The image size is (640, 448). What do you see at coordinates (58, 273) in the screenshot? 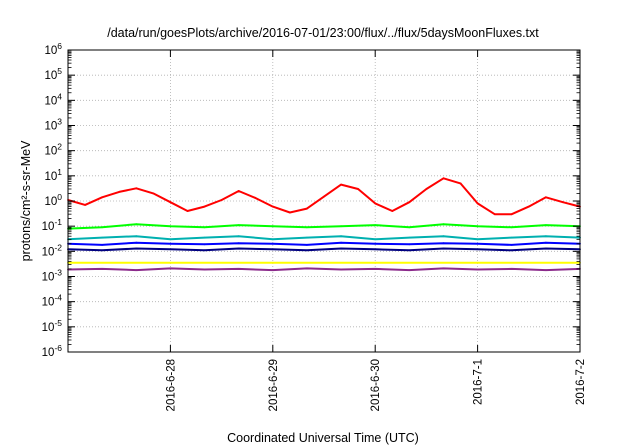
I see `y-tick-exponent: -3` at bounding box center [58, 273].